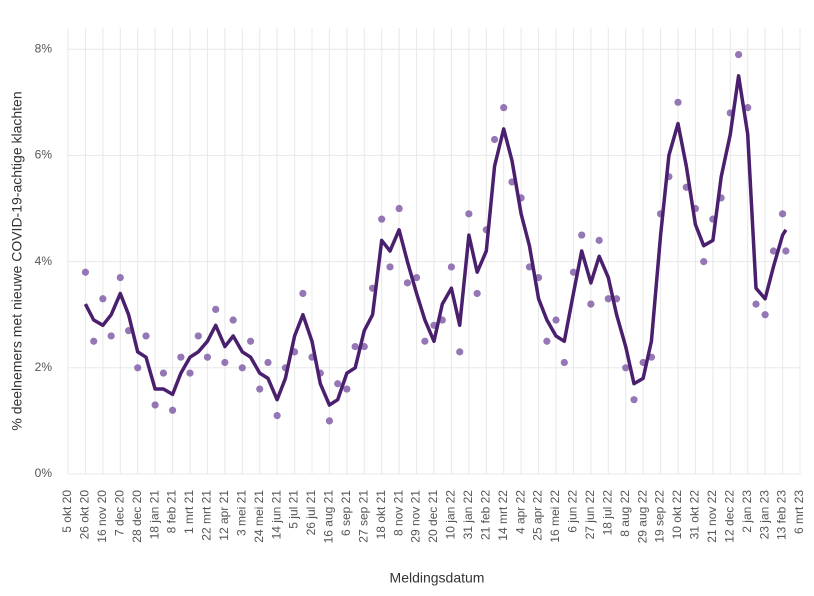  What do you see at coordinates (44, 367) in the screenshot?
I see `y-tick-label: 2%` at bounding box center [44, 367].